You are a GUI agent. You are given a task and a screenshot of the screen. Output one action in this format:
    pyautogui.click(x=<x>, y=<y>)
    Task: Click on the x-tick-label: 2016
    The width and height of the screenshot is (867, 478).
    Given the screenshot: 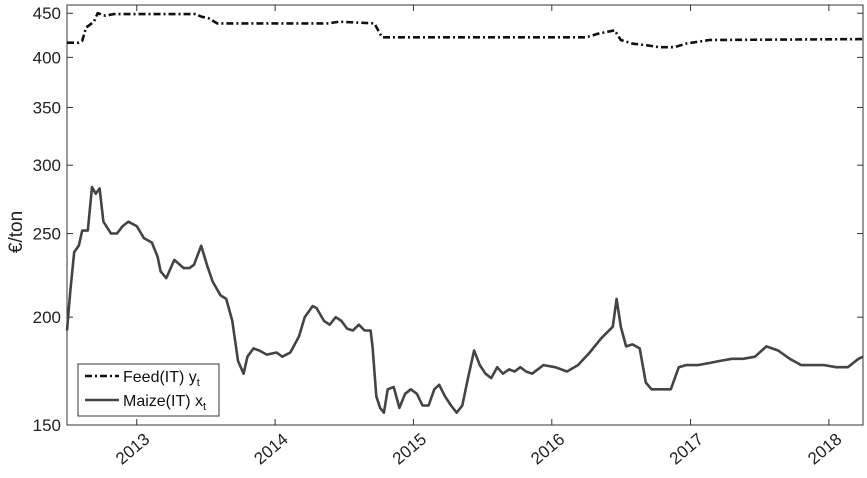 What is the action you would take?
    pyautogui.click(x=547, y=449)
    